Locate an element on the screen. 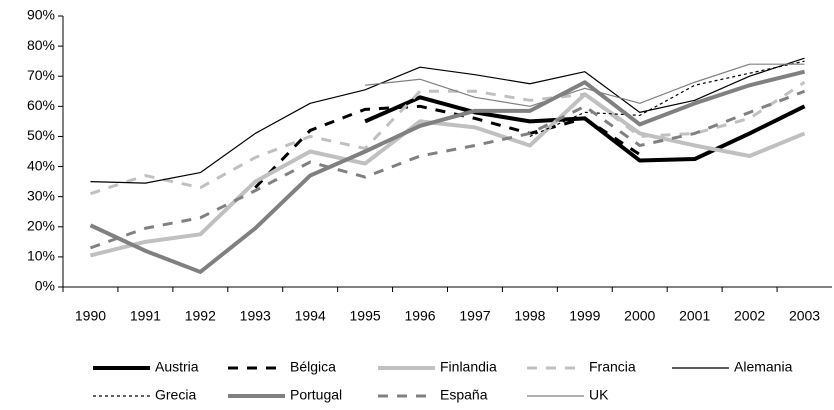 The image size is (834, 410). y-tick-label: 10% is located at coordinates (41, 256).